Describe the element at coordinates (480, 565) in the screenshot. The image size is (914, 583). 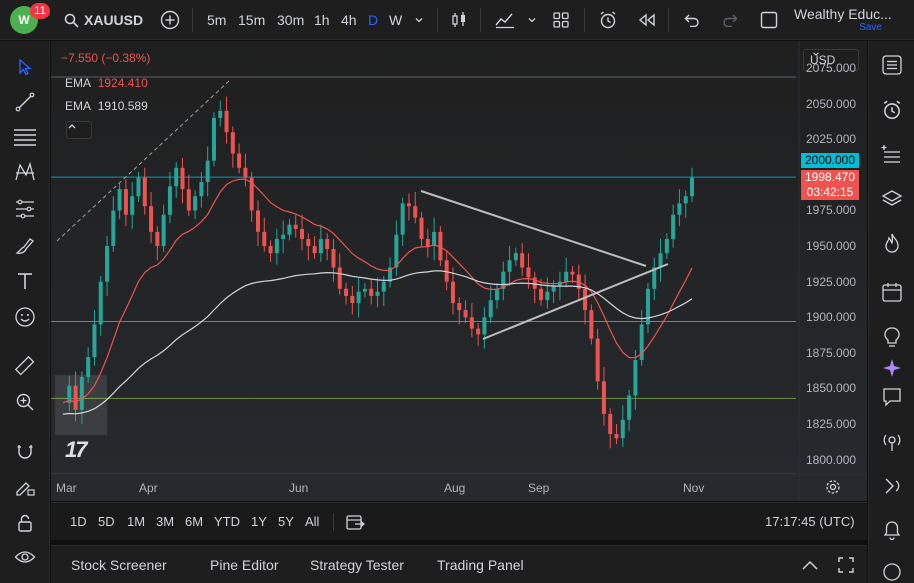
I see `tab-trading-panel: Trading Panel` at that location.